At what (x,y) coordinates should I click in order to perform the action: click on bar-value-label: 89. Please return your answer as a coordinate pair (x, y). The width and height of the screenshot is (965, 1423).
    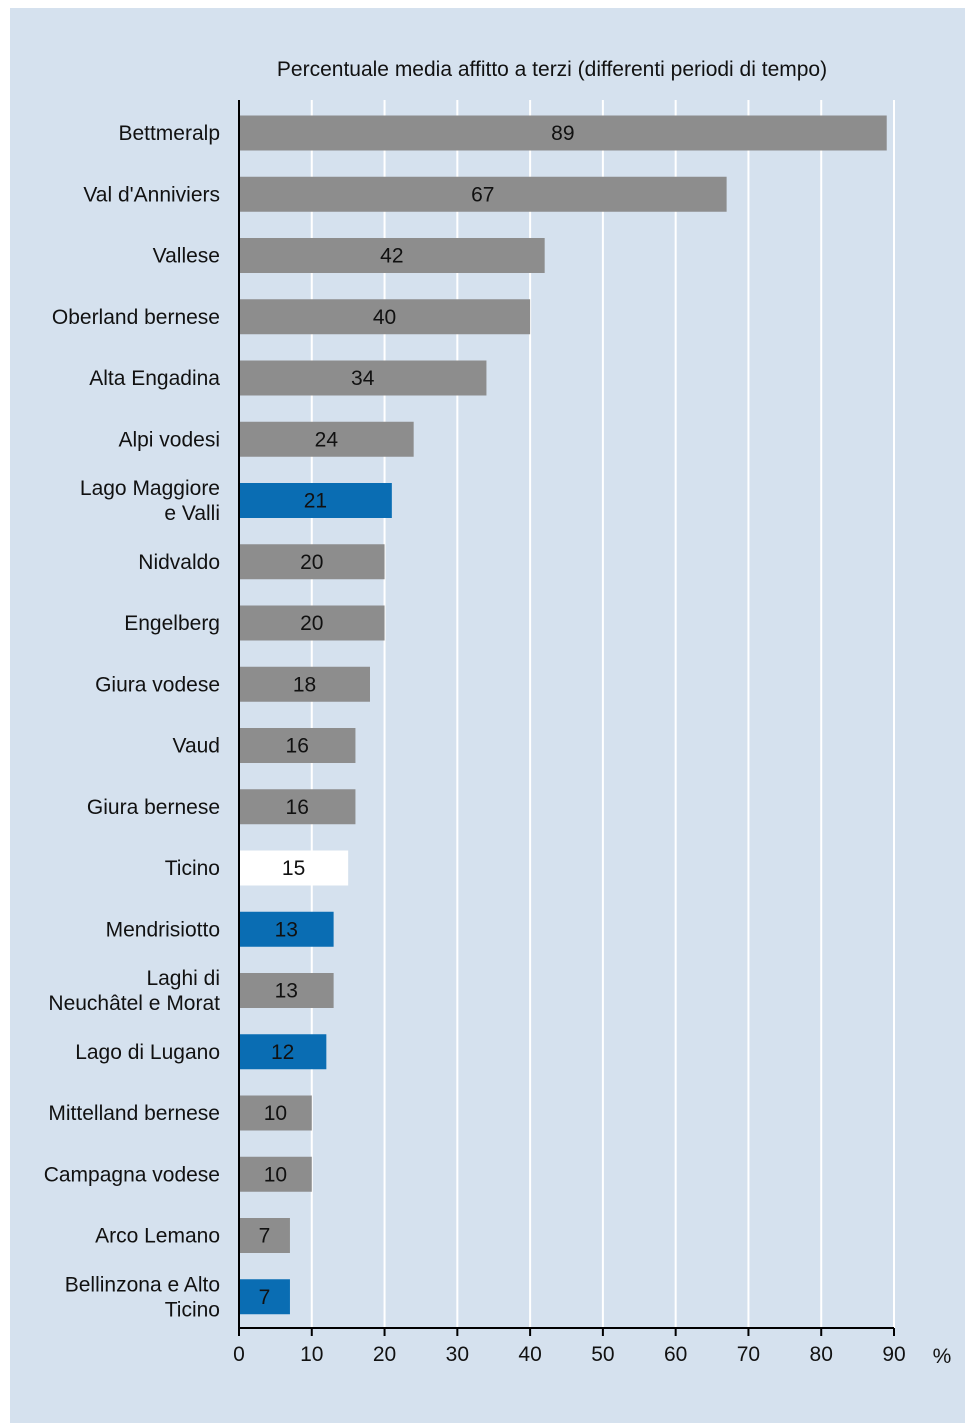
    Looking at the image, I should click on (562, 133).